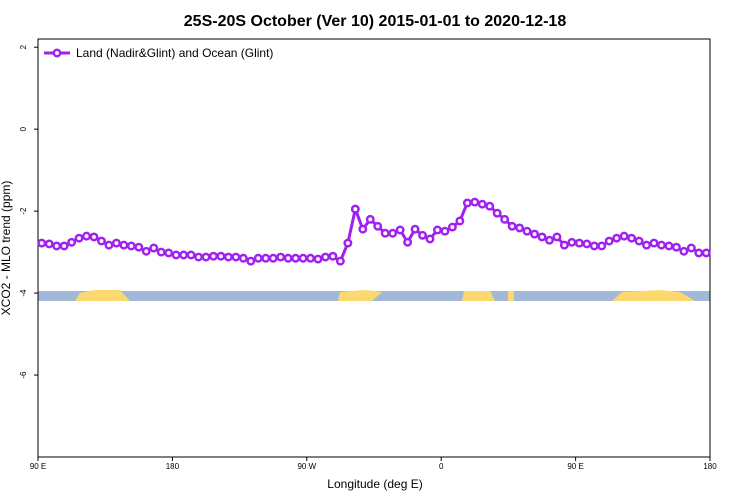 The width and height of the screenshot is (750, 500). What do you see at coordinates (6, 248) in the screenshot?
I see `y-axis-label: XCO2 - MLO trend (ppm)` at bounding box center [6, 248].